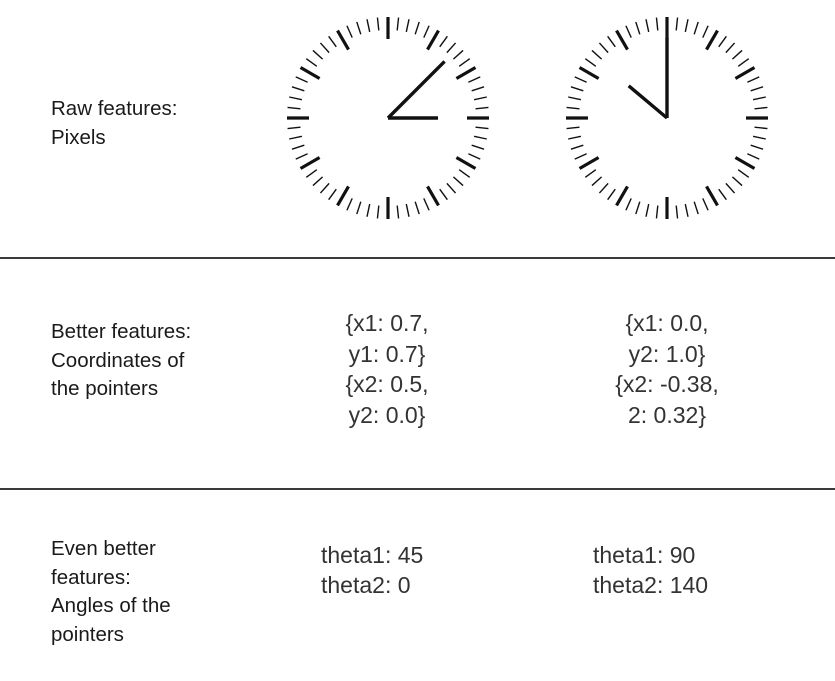  Describe the element at coordinates (78, 137) in the screenshot. I see `label-line: Pixels` at that location.